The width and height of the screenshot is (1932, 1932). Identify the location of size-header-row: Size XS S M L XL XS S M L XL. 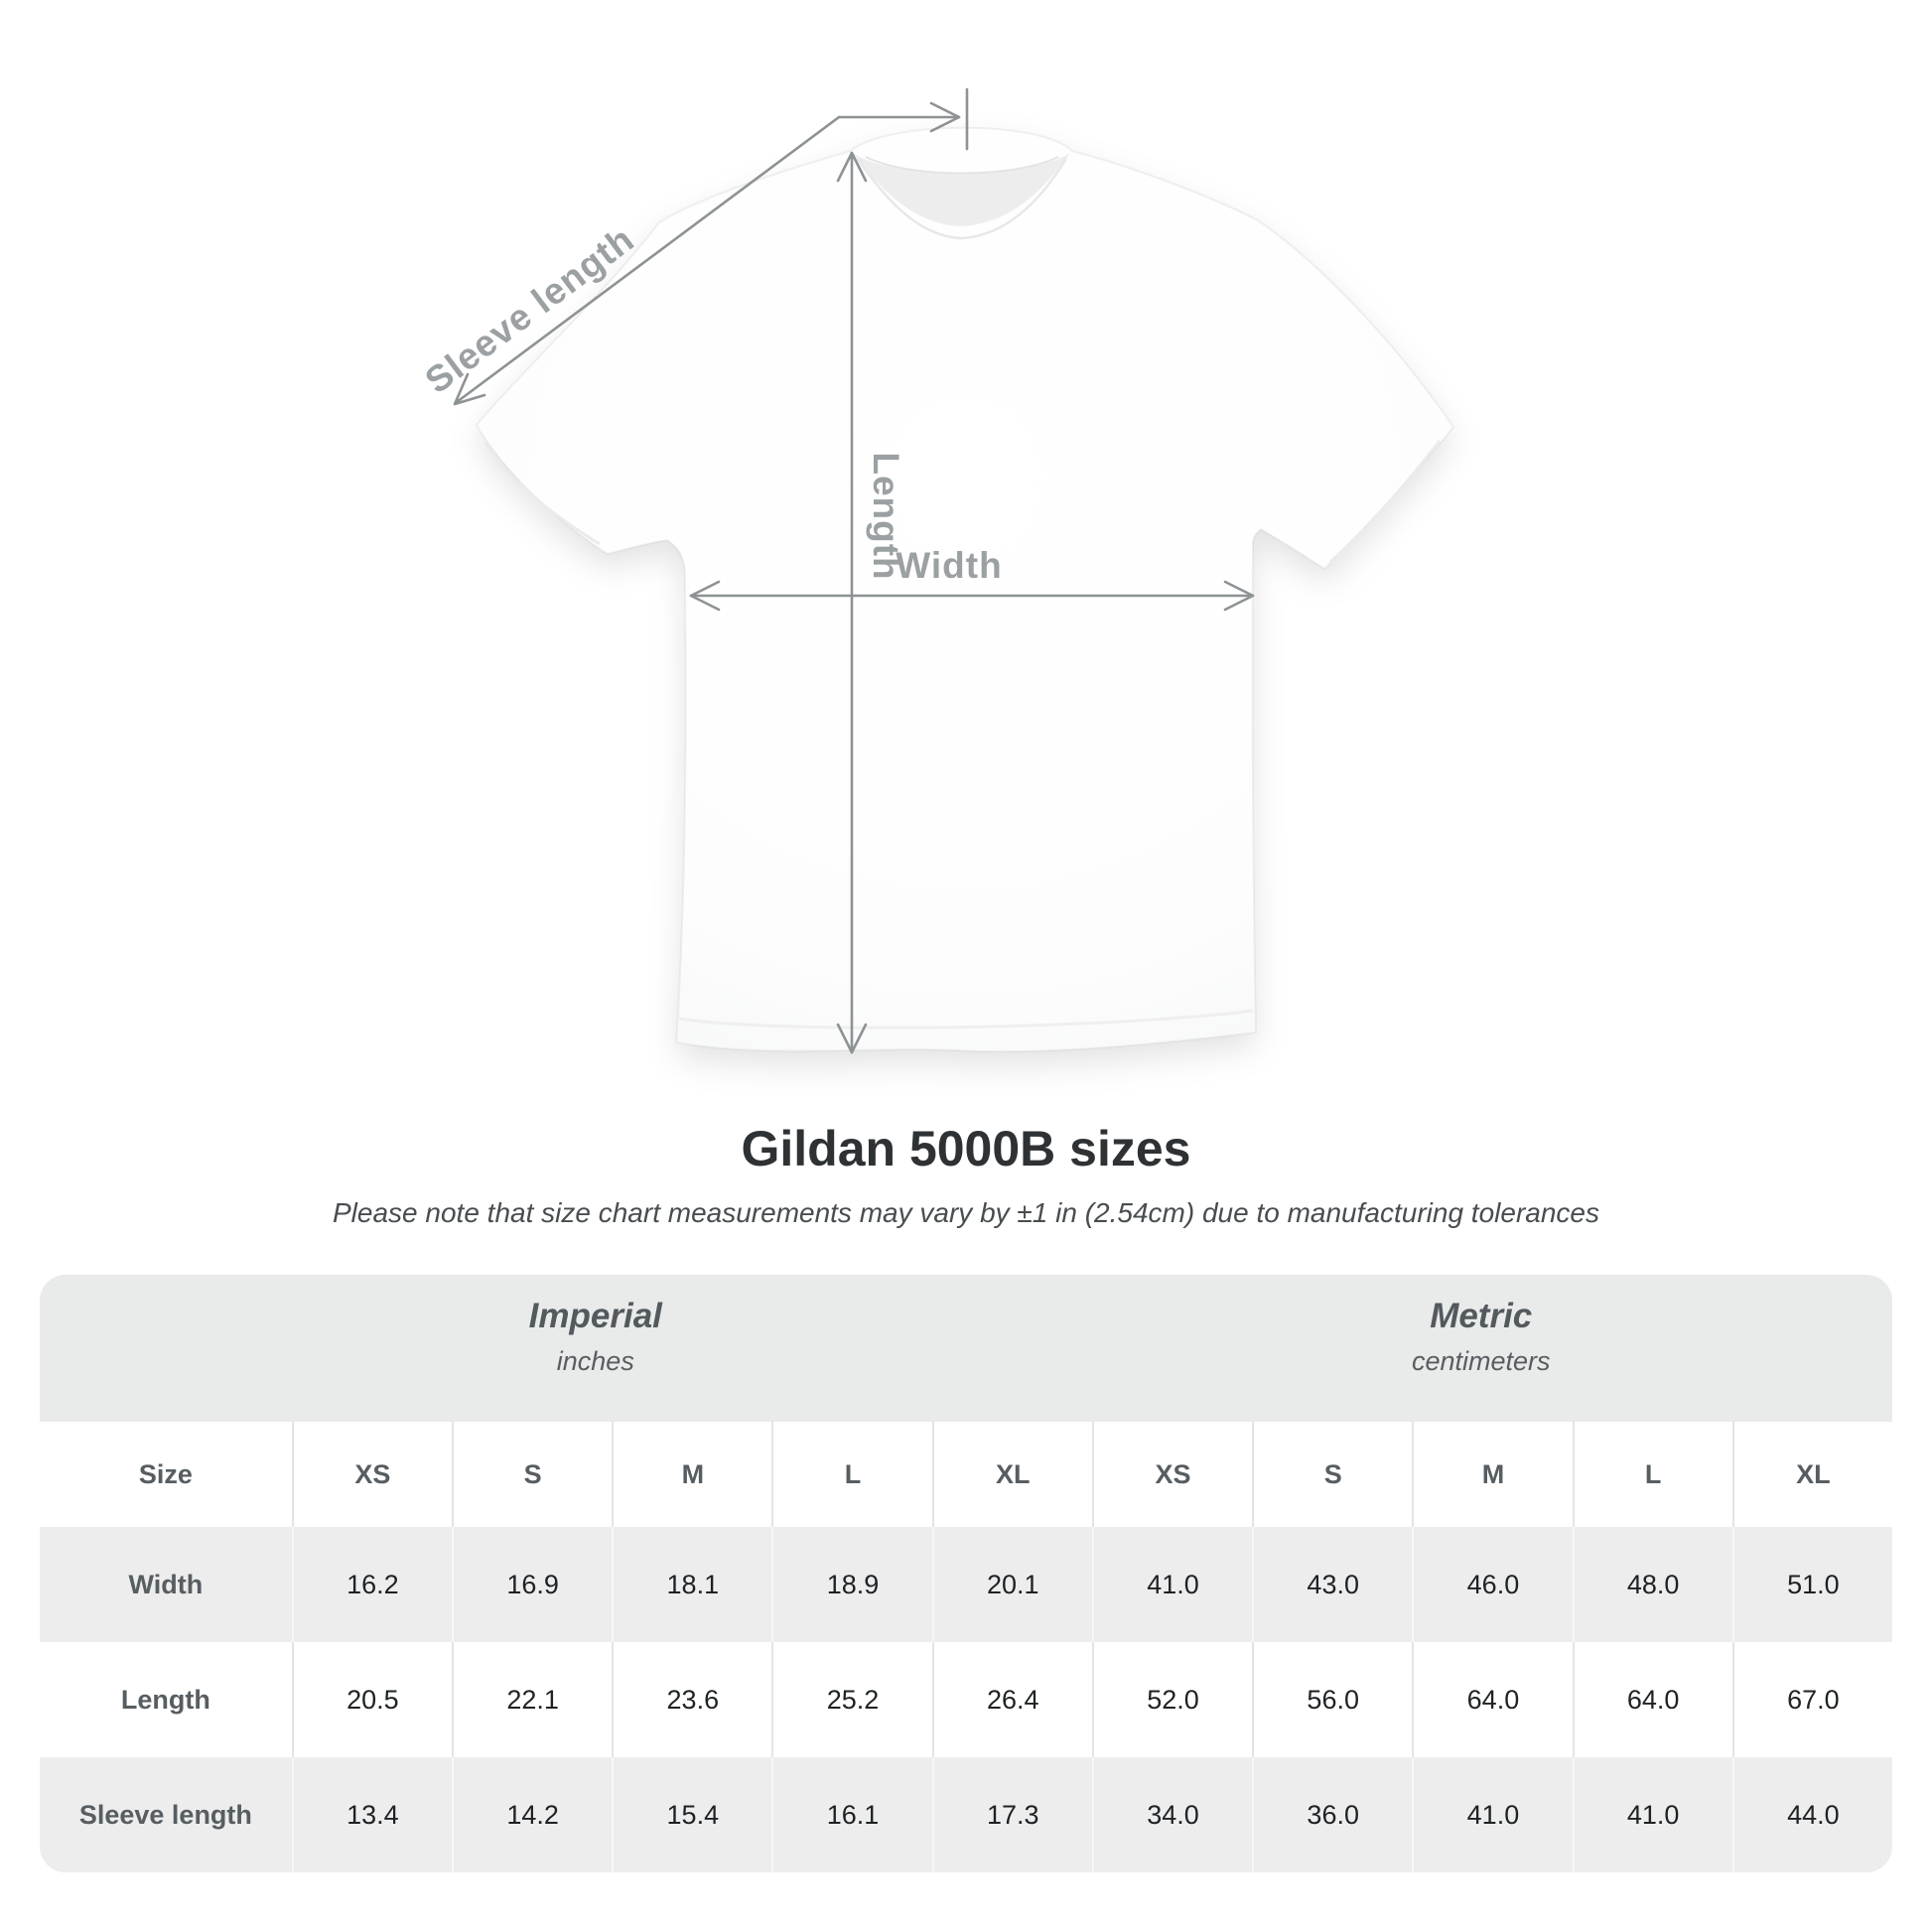
(966, 1475).